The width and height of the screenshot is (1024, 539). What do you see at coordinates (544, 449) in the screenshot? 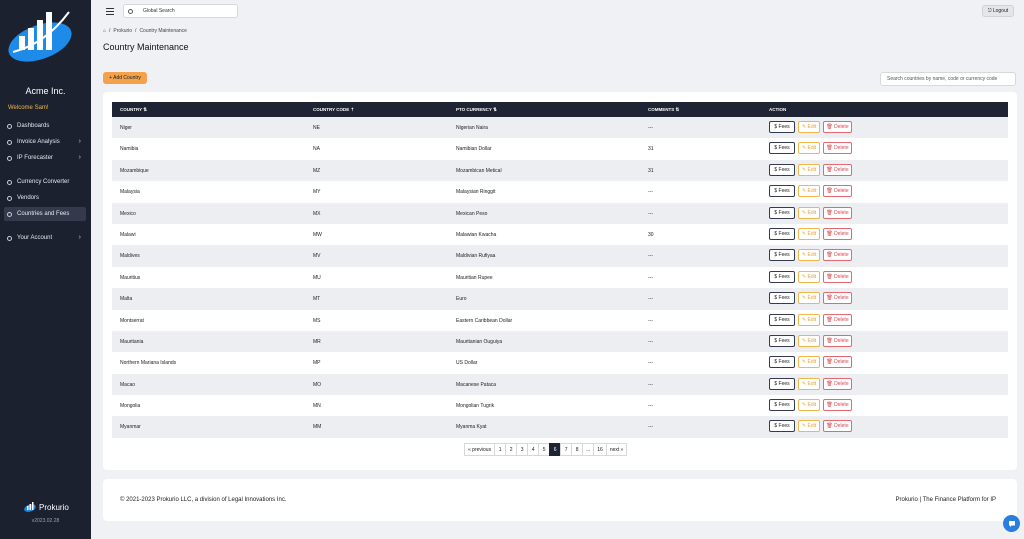
I see `pagination-item: 5` at bounding box center [544, 449].